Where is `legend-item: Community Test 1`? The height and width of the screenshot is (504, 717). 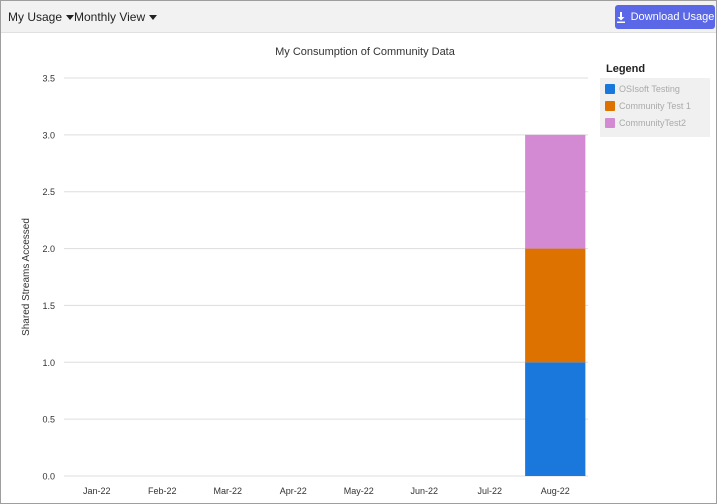
legend-item: Community Test 1 is located at coordinates (648, 106).